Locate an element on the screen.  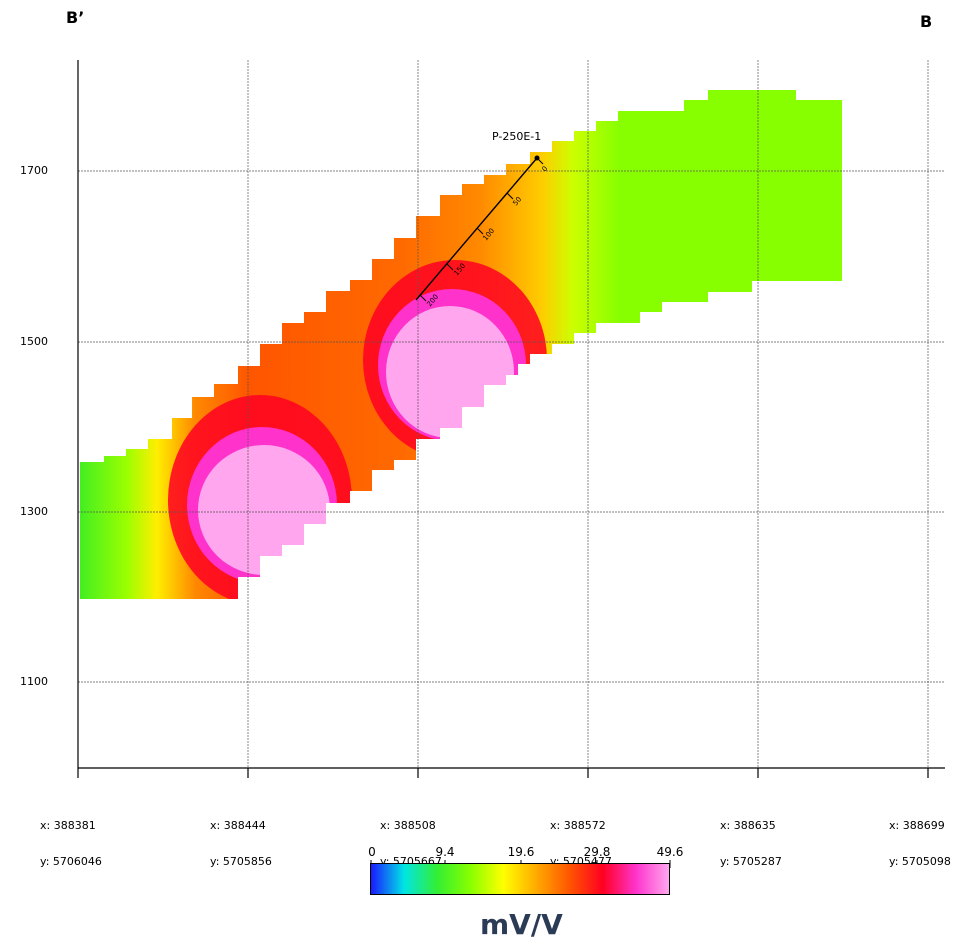
elevation-label: 1100 is located at coordinates (34, 681).